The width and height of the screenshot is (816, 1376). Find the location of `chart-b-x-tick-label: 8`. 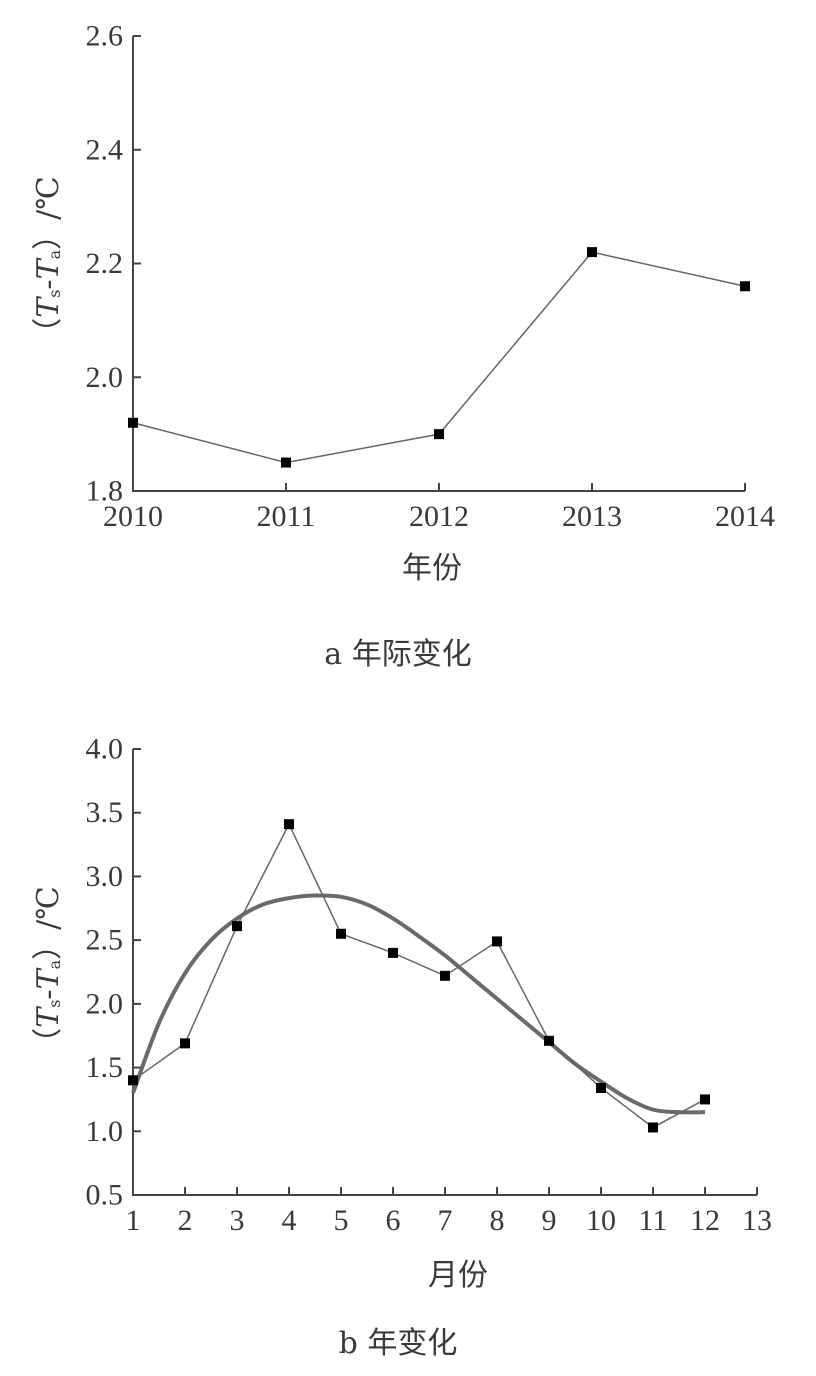

chart-b-x-tick-label: 8 is located at coordinates (497, 1220).